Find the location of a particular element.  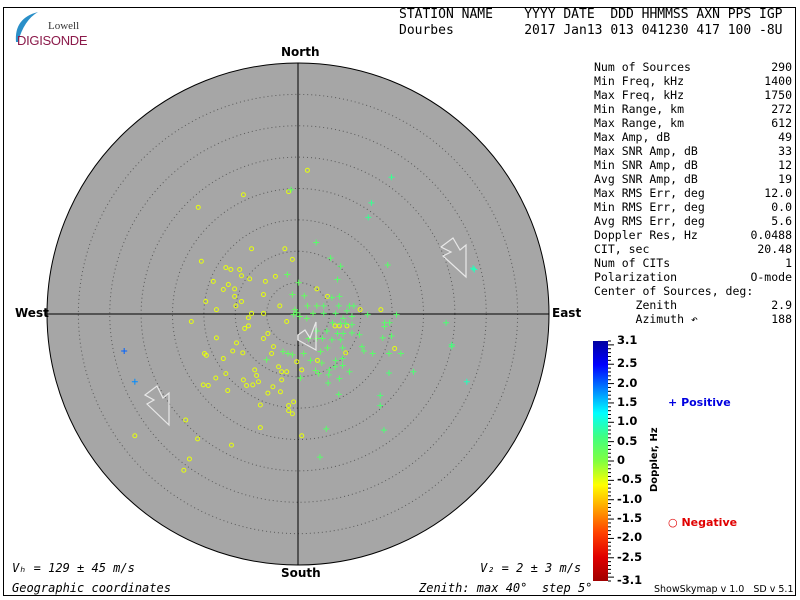

drift-arrow-icon is located at coordinates (453, 258).